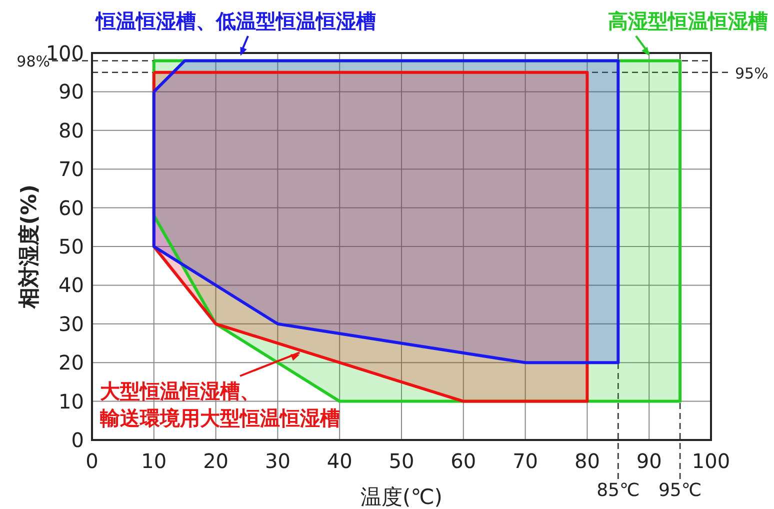 The image size is (774, 509). Describe the element at coordinates (711, 461) in the screenshot. I see `x-tick-label: 100` at that location.